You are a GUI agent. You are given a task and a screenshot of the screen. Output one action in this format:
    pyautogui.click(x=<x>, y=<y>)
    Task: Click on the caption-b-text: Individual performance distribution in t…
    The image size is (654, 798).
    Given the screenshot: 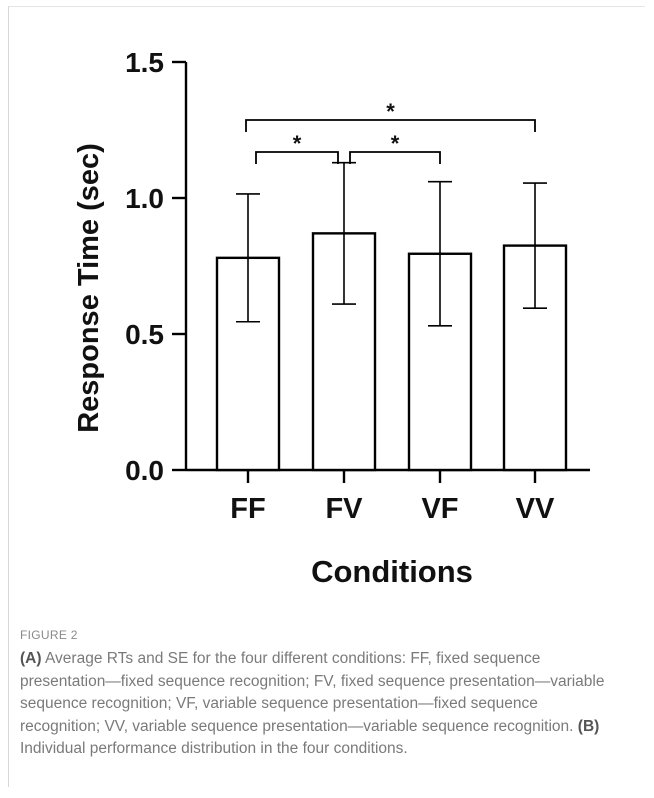 What is the action you would take?
    pyautogui.click(x=214, y=748)
    